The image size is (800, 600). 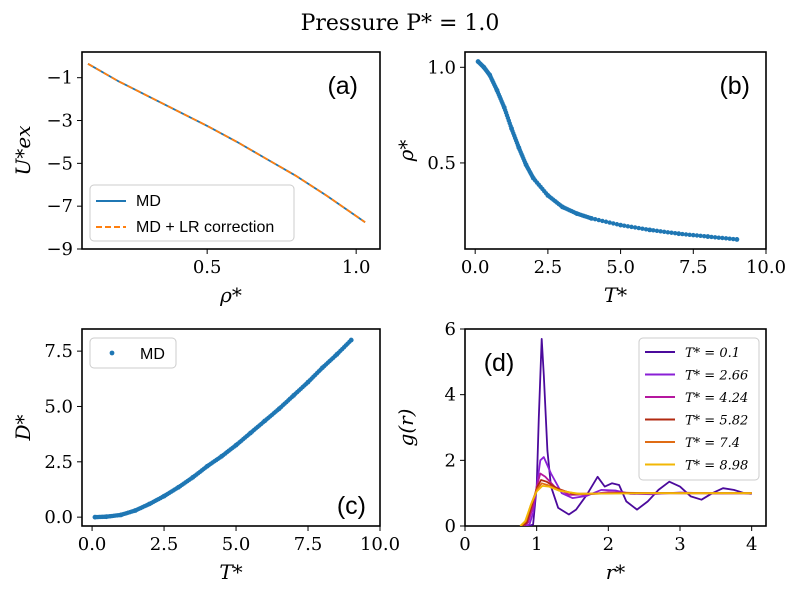 I want to click on panel-label: (d), so click(x=499, y=363).